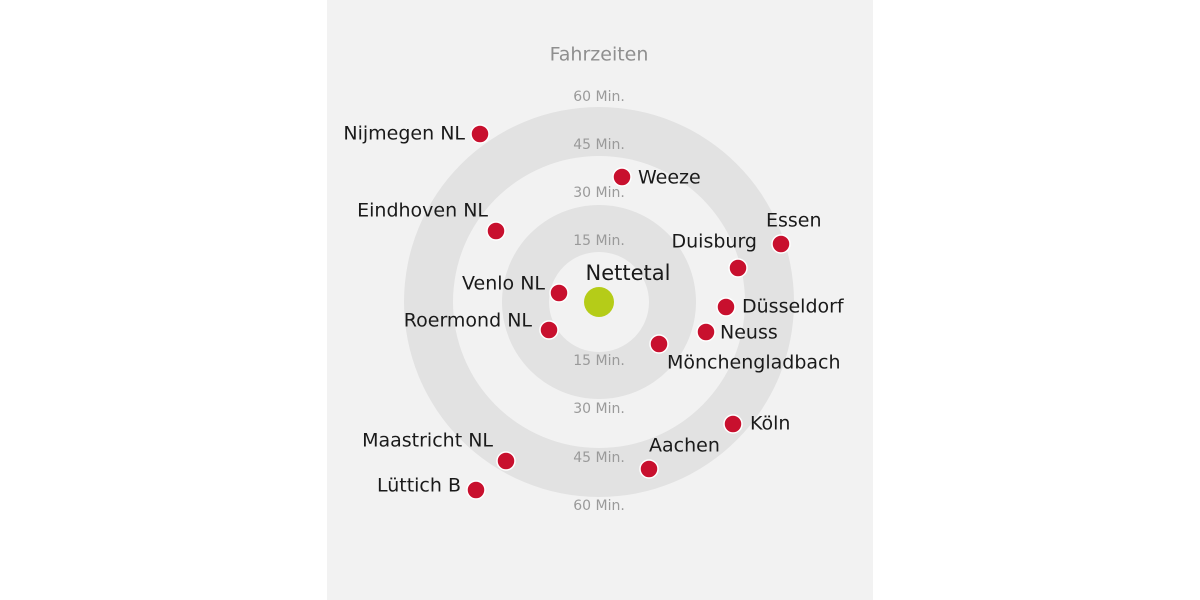 The image size is (1200, 600). Describe the element at coordinates (715, 242) in the screenshot. I see `city-label: Duisburg` at that location.